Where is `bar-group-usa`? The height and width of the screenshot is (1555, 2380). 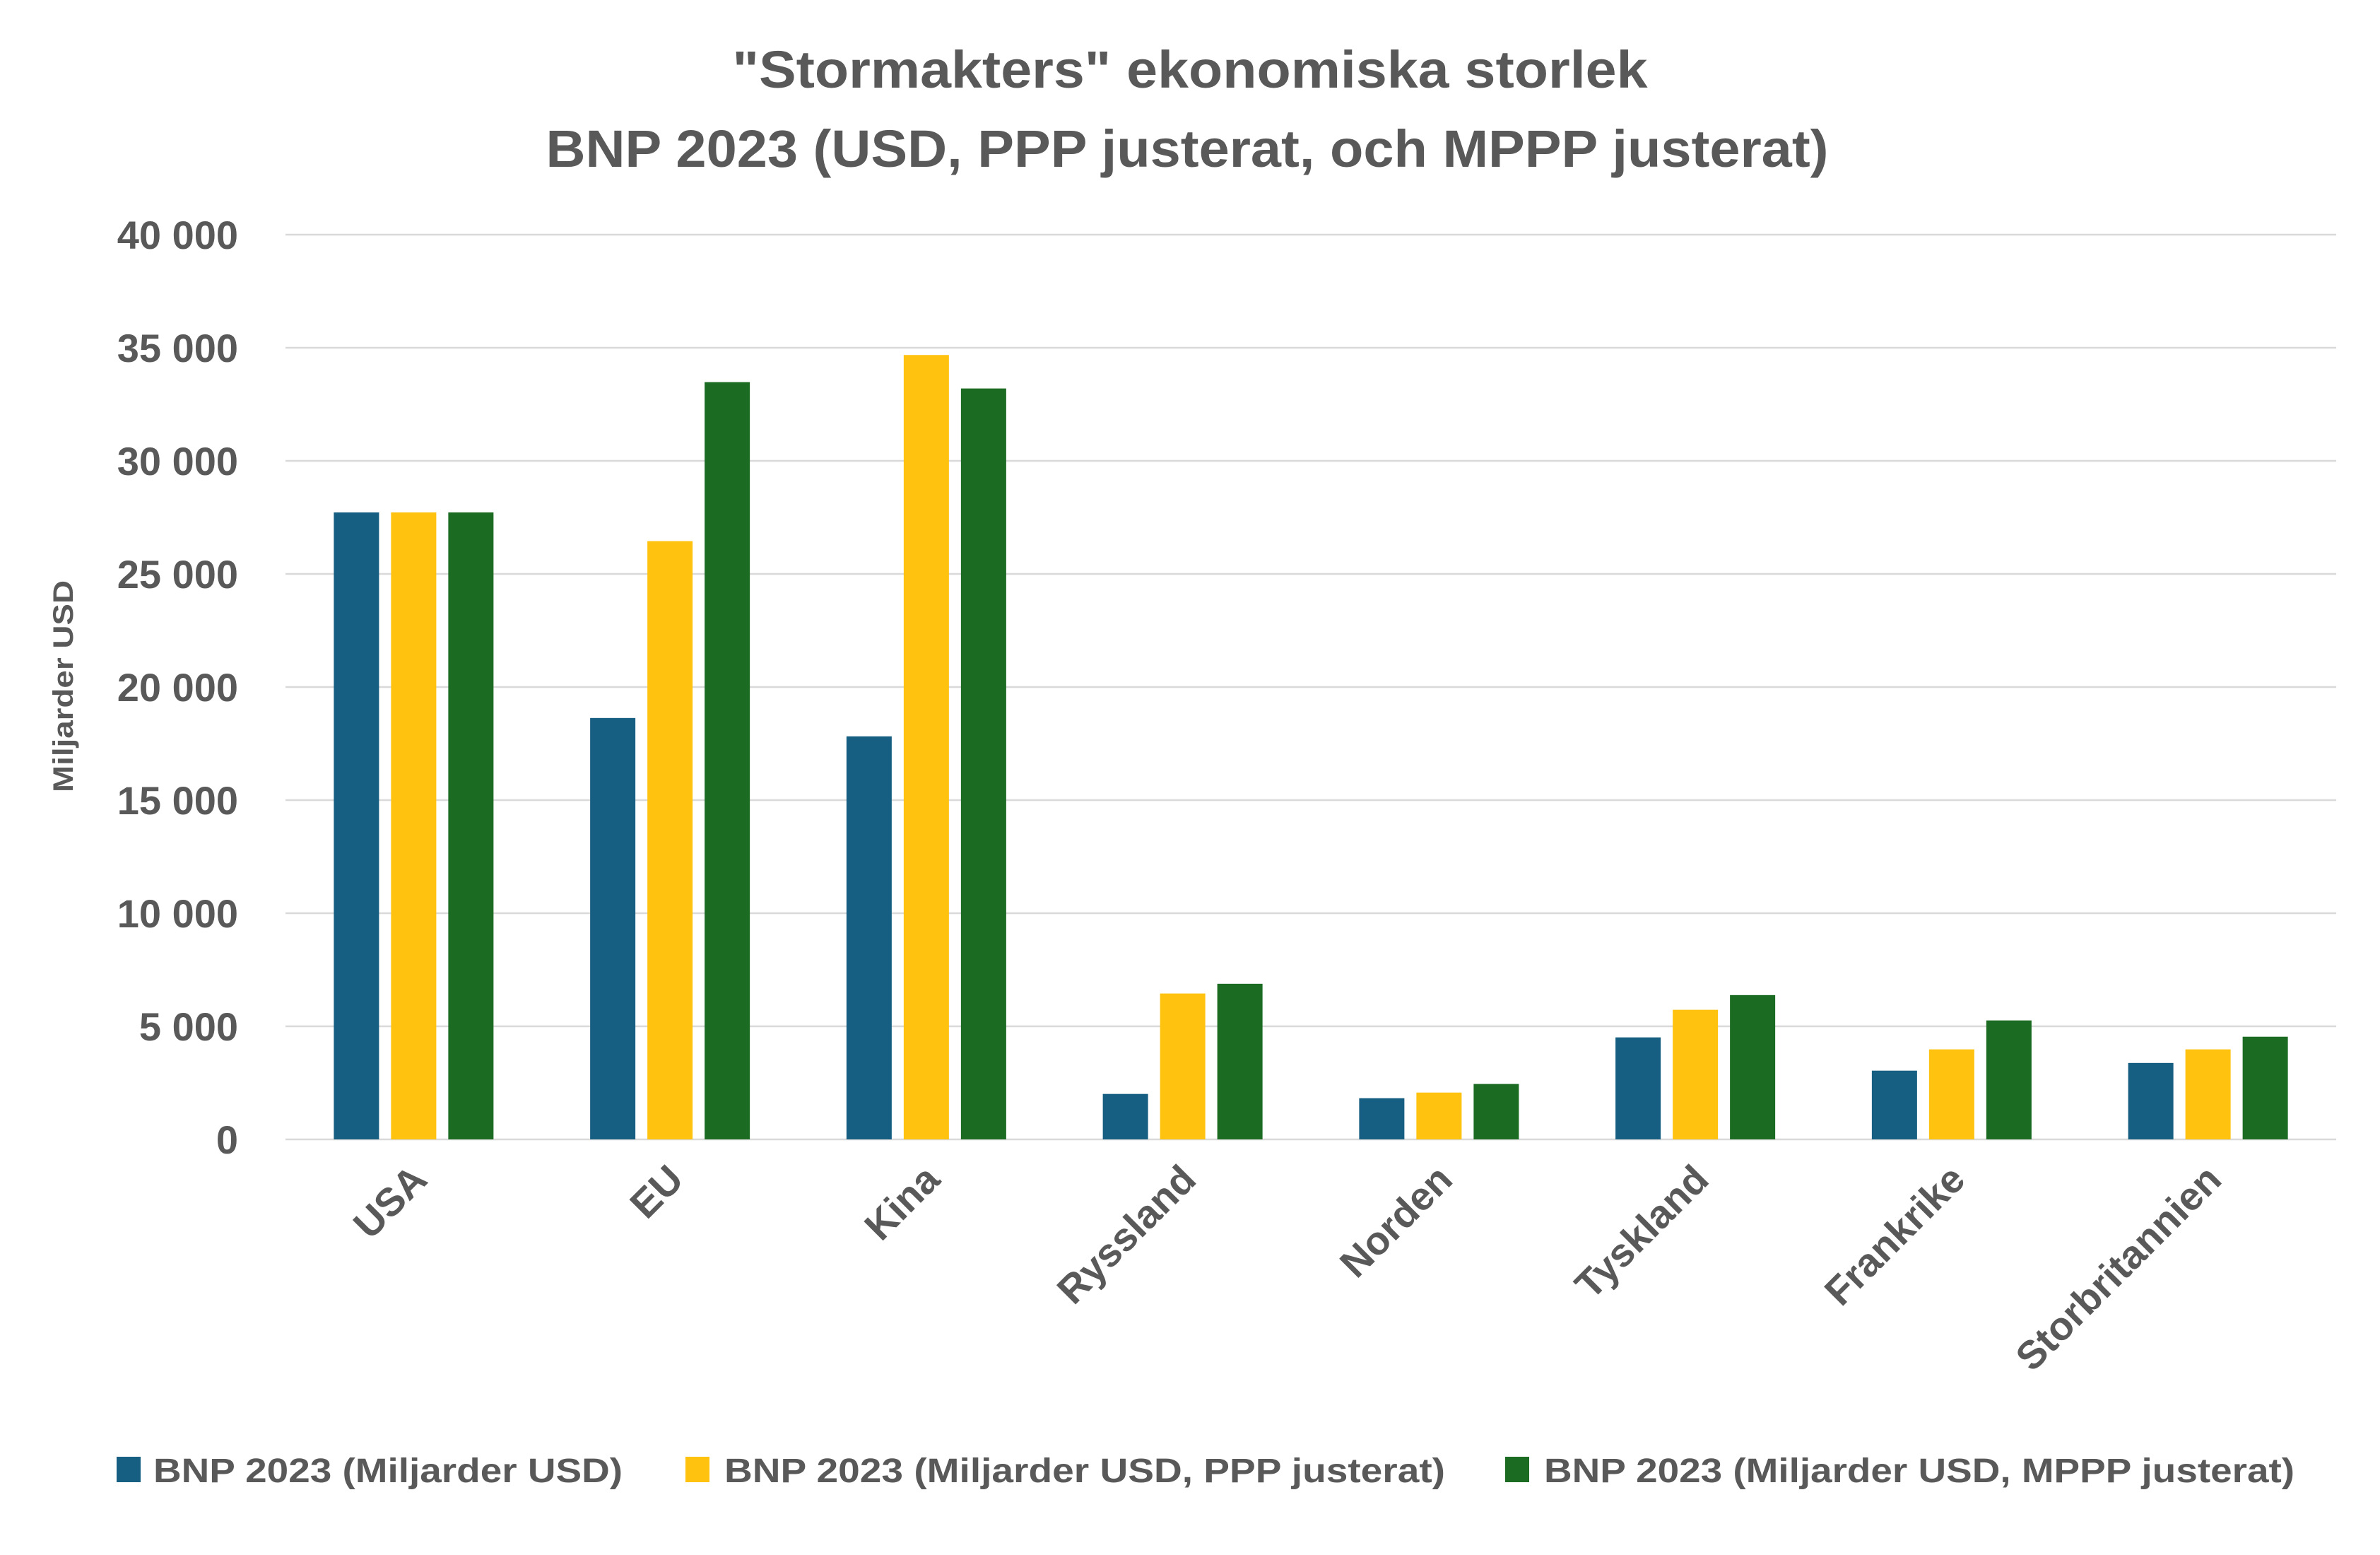 bar-group-usa is located at coordinates (414, 825).